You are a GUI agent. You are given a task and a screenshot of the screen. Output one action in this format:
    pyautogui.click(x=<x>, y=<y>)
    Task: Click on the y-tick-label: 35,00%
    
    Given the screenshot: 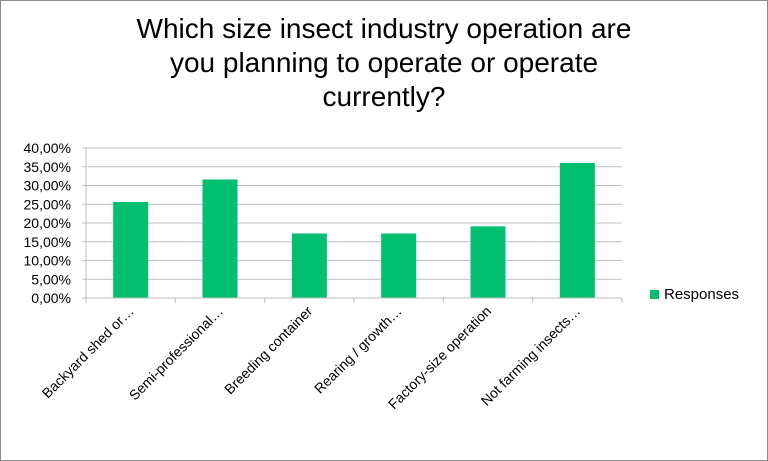 What is the action you would take?
    pyautogui.click(x=47, y=167)
    